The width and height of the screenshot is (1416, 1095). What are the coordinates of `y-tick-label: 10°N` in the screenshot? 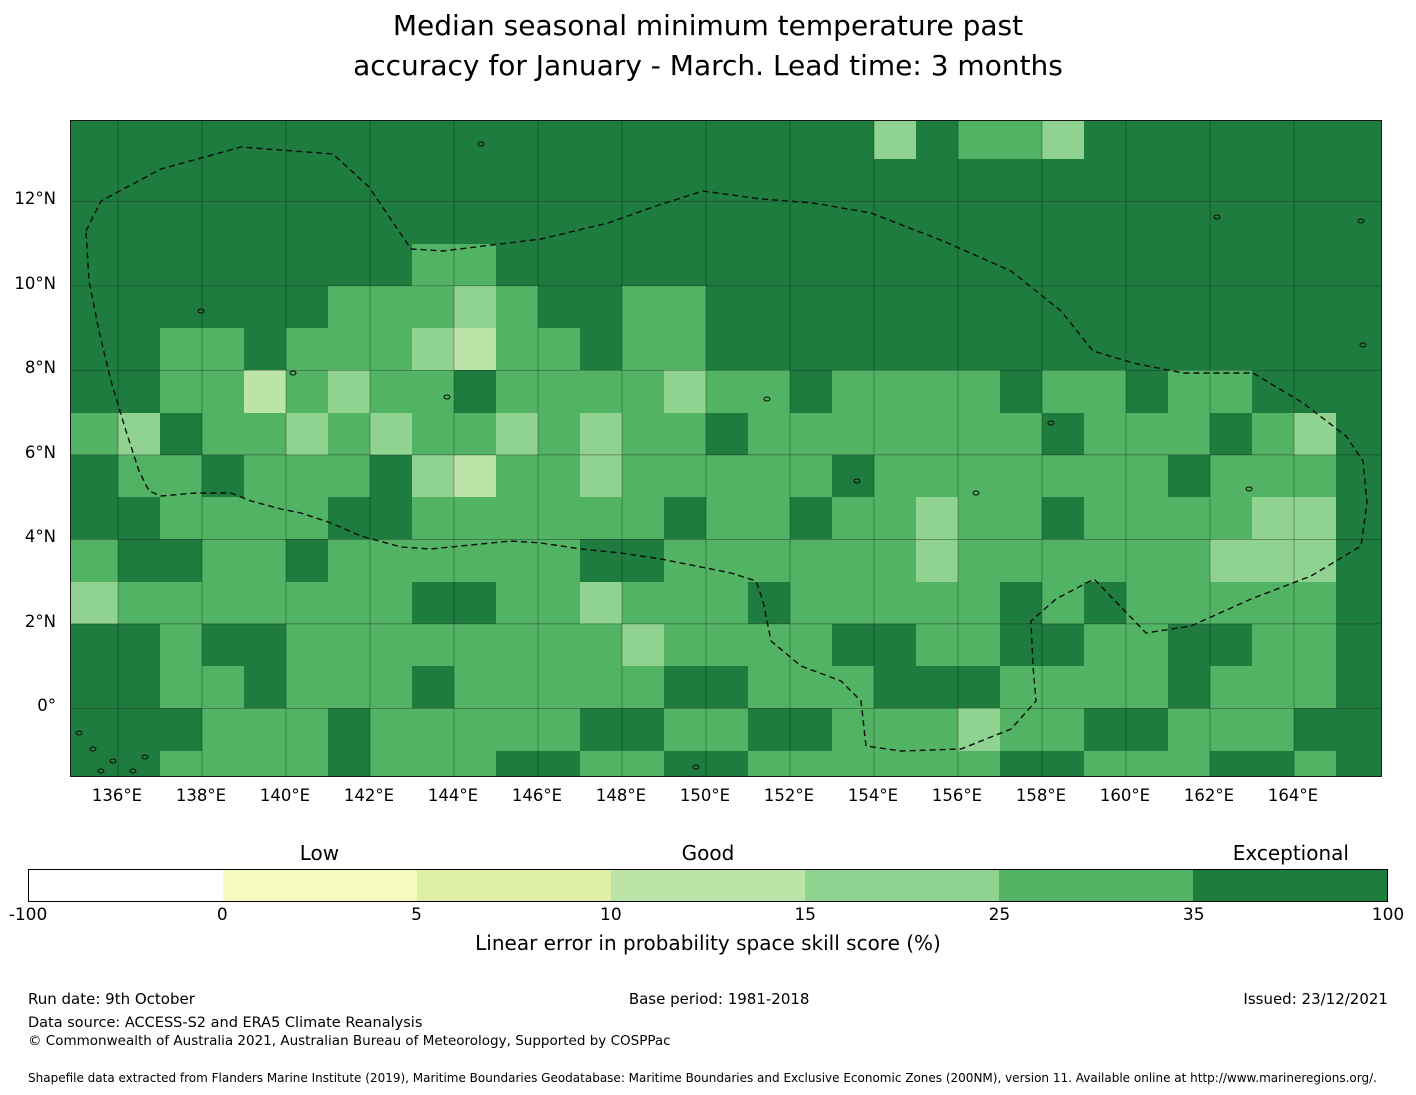 It's located at (35, 283).